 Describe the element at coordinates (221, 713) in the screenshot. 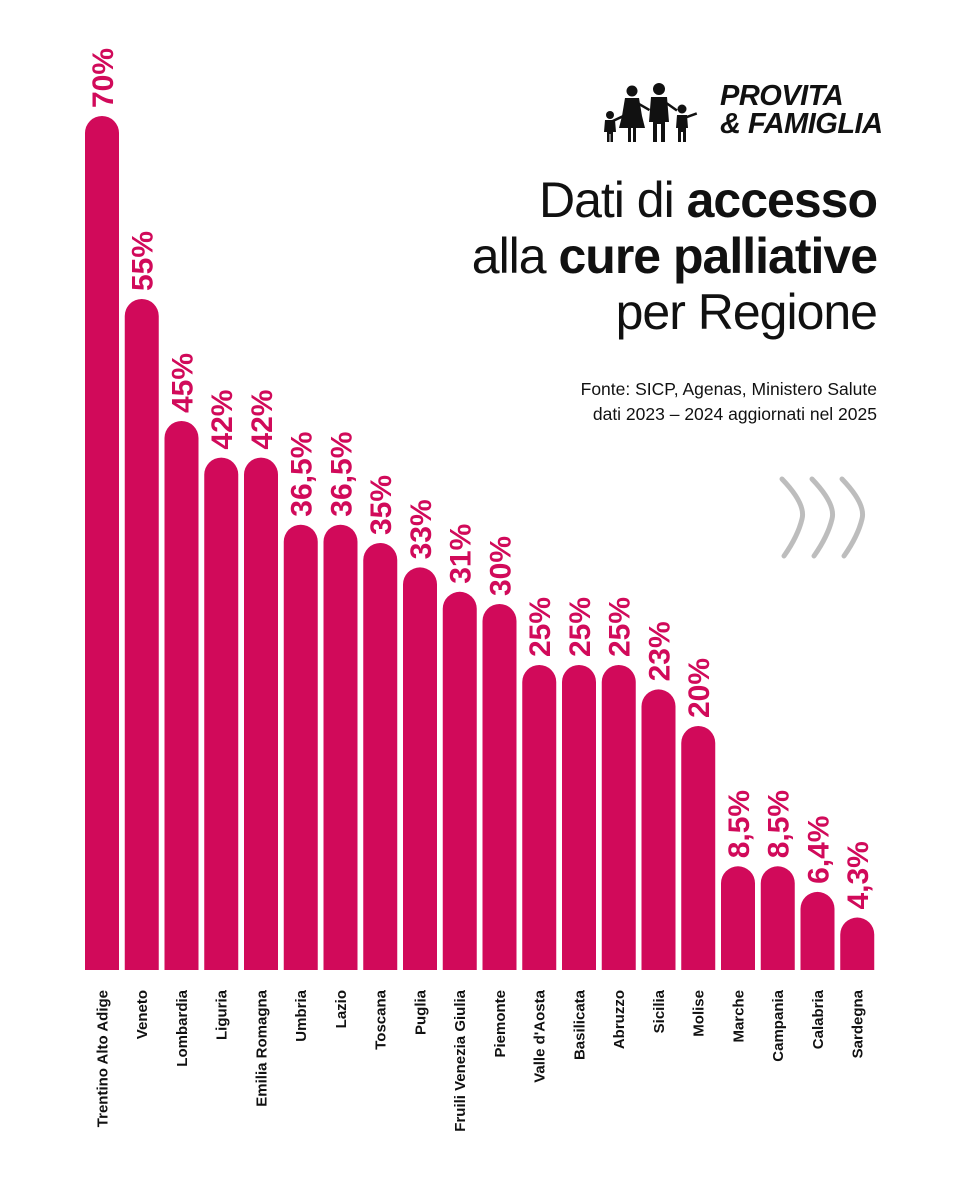

I see `bar-liguria` at that location.